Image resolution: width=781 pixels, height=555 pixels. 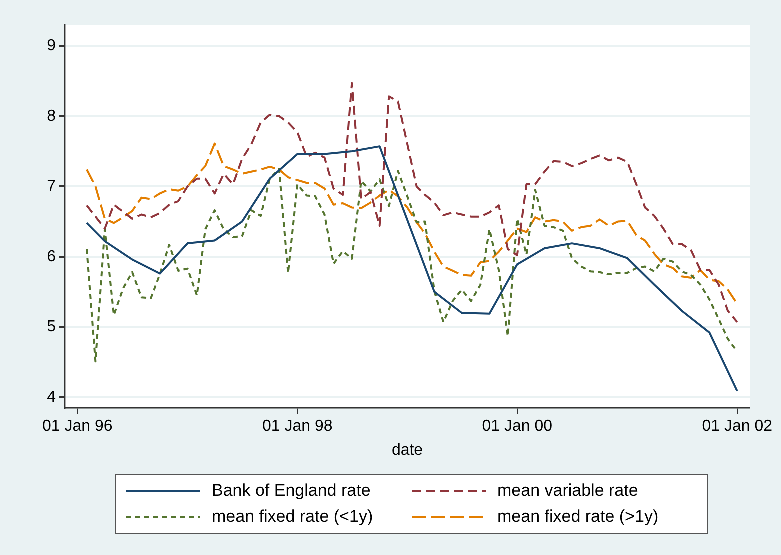 I want to click on x-tick-label: 01 Jan 00, so click(x=517, y=427).